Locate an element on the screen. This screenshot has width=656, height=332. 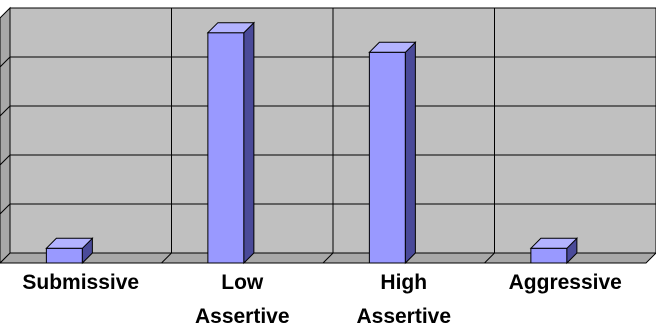
category-label: Aggressive is located at coordinates (565, 282).